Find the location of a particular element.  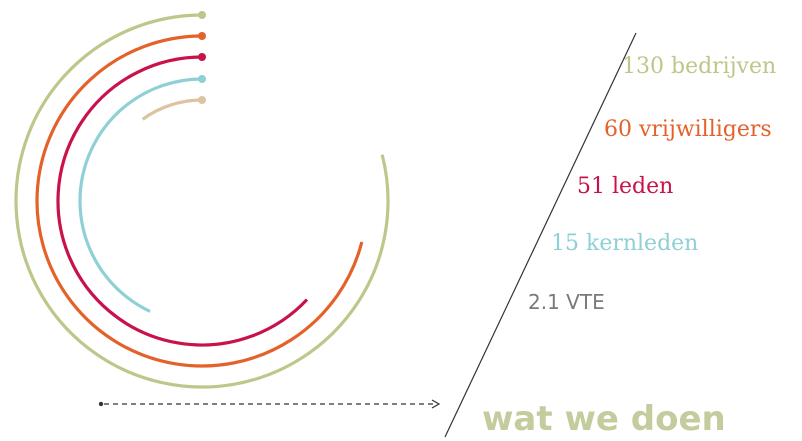

arc-kernleden-dot is located at coordinates (202, 79).